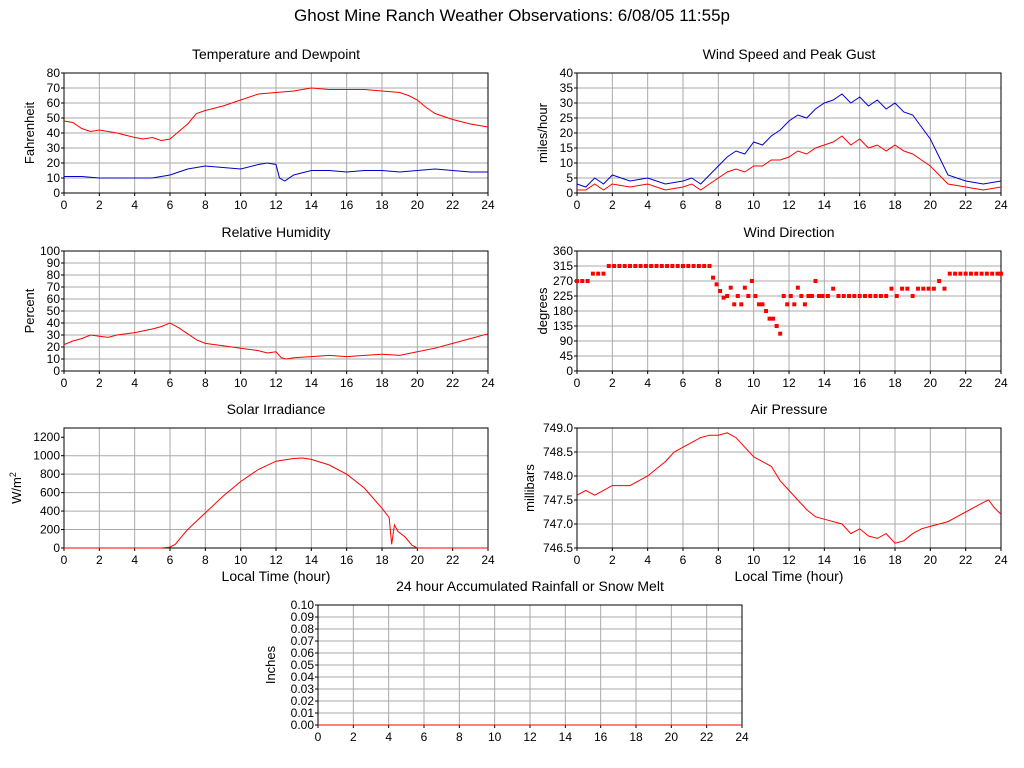 This screenshot has height=768, width=1024. What do you see at coordinates (54, 178) in the screenshot?
I see `y-tick-label: 10` at bounding box center [54, 178].